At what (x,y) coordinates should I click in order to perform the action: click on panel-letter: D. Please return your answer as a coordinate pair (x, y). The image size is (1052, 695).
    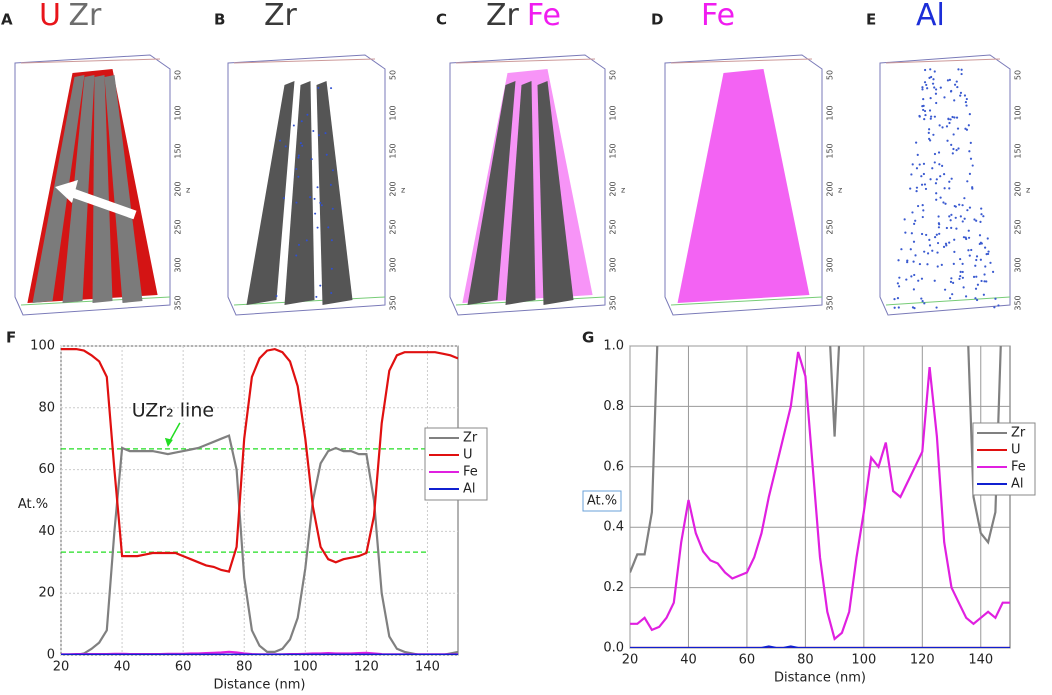
    Looking at the image, I should click on (657, 20).